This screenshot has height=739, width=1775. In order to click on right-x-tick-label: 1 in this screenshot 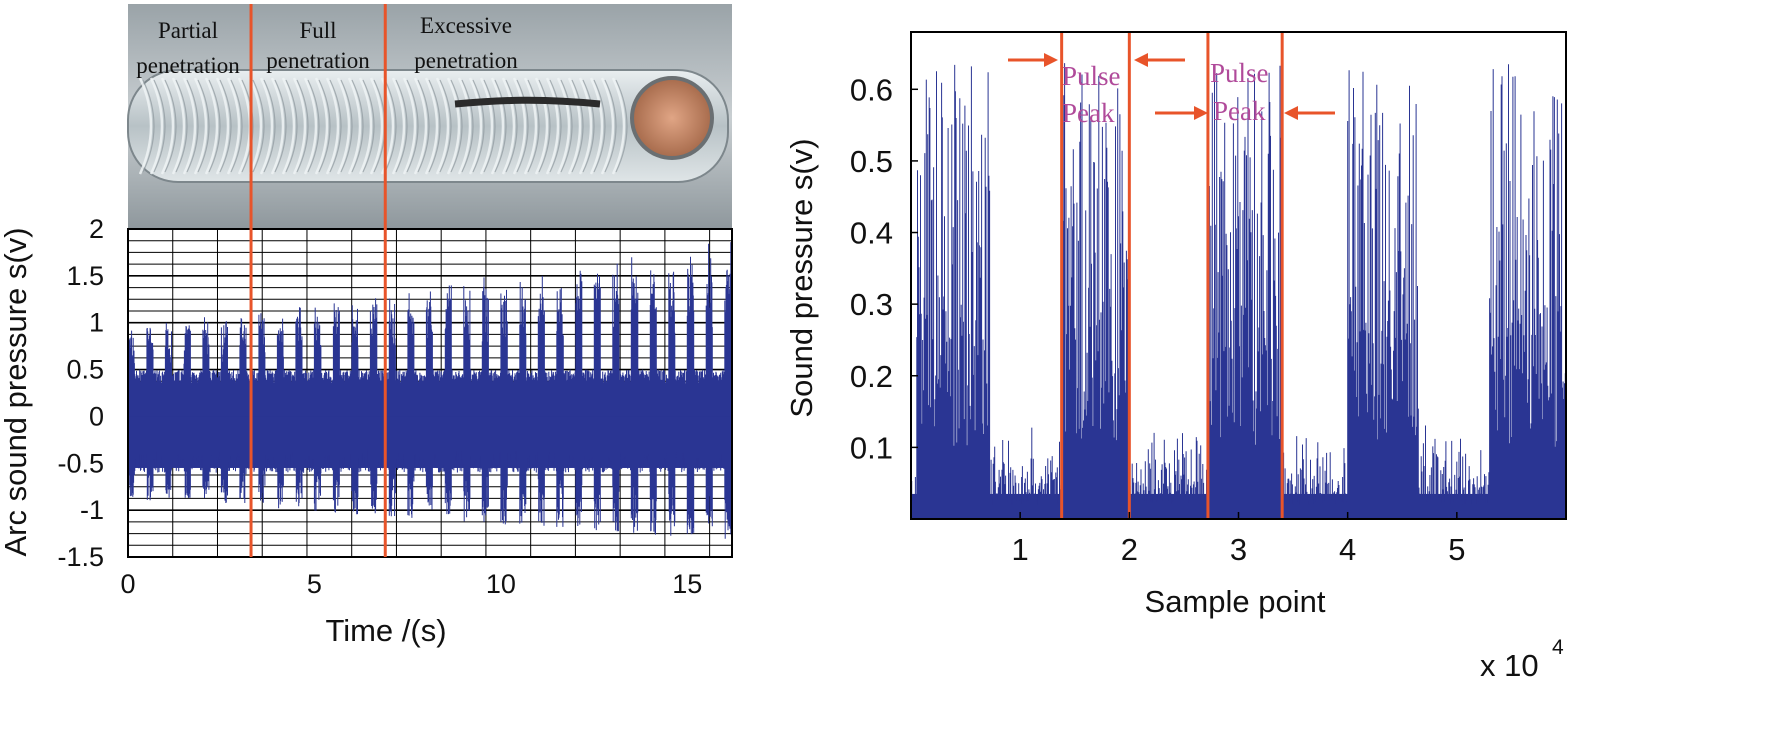, I will do `click(1020, 549)`.